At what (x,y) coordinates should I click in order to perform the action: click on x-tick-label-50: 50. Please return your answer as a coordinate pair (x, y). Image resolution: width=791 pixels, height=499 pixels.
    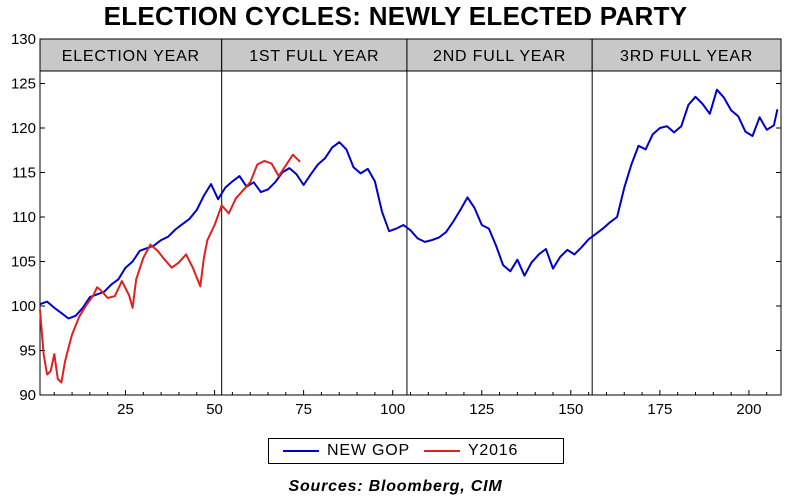
    Looking at the image, I should click on (214, 409).